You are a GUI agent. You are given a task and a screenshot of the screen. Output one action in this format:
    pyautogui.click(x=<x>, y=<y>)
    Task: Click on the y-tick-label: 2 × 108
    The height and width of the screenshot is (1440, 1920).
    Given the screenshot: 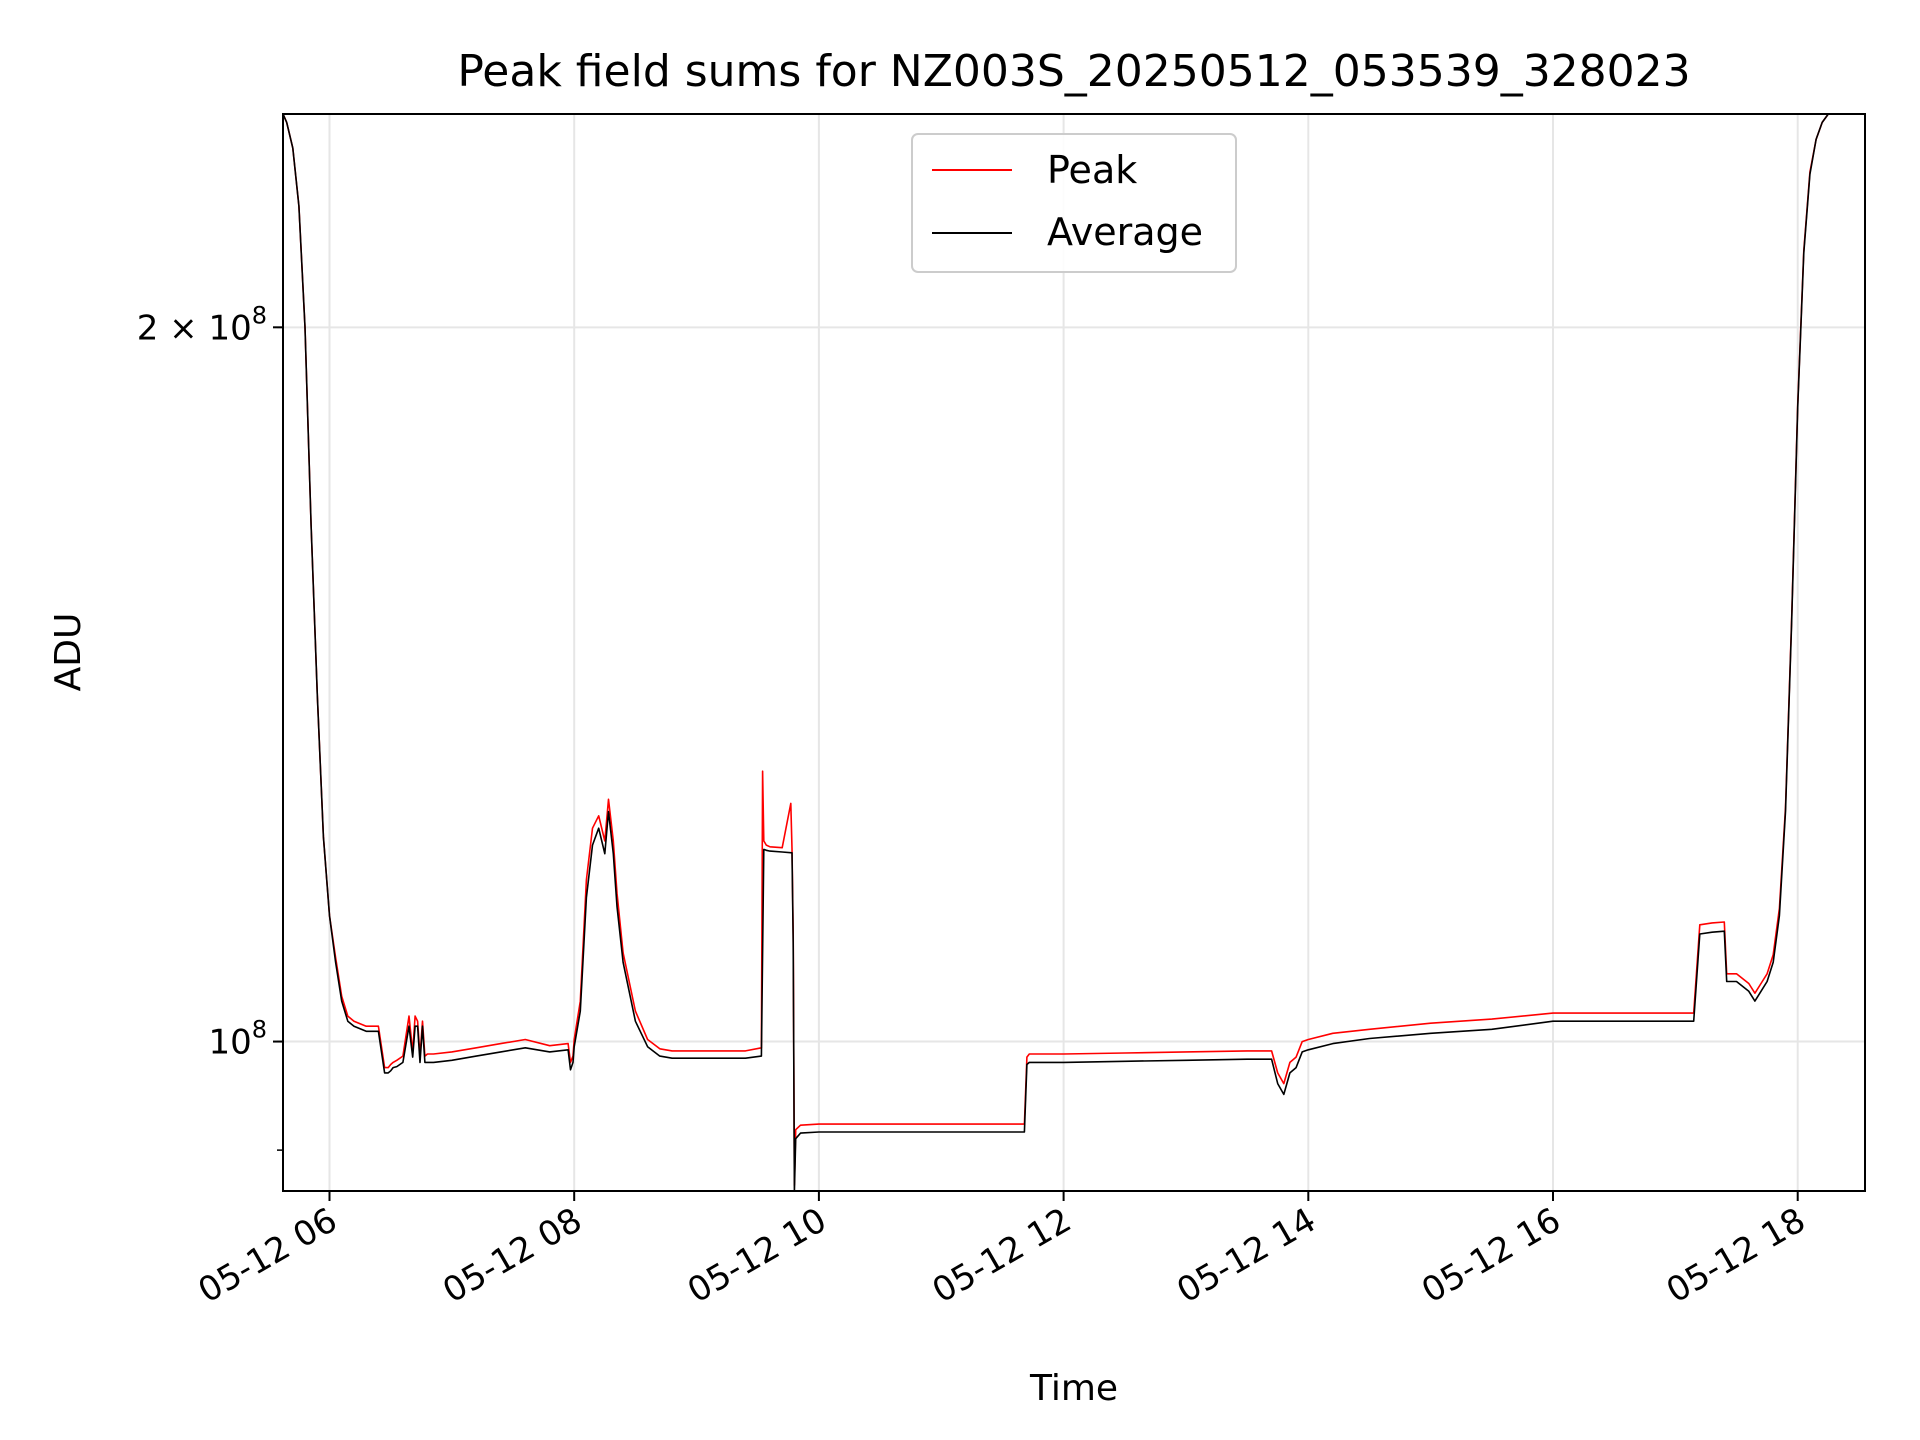 What is the action you would take?
    pyautogui.click(x=202, y=324)
    